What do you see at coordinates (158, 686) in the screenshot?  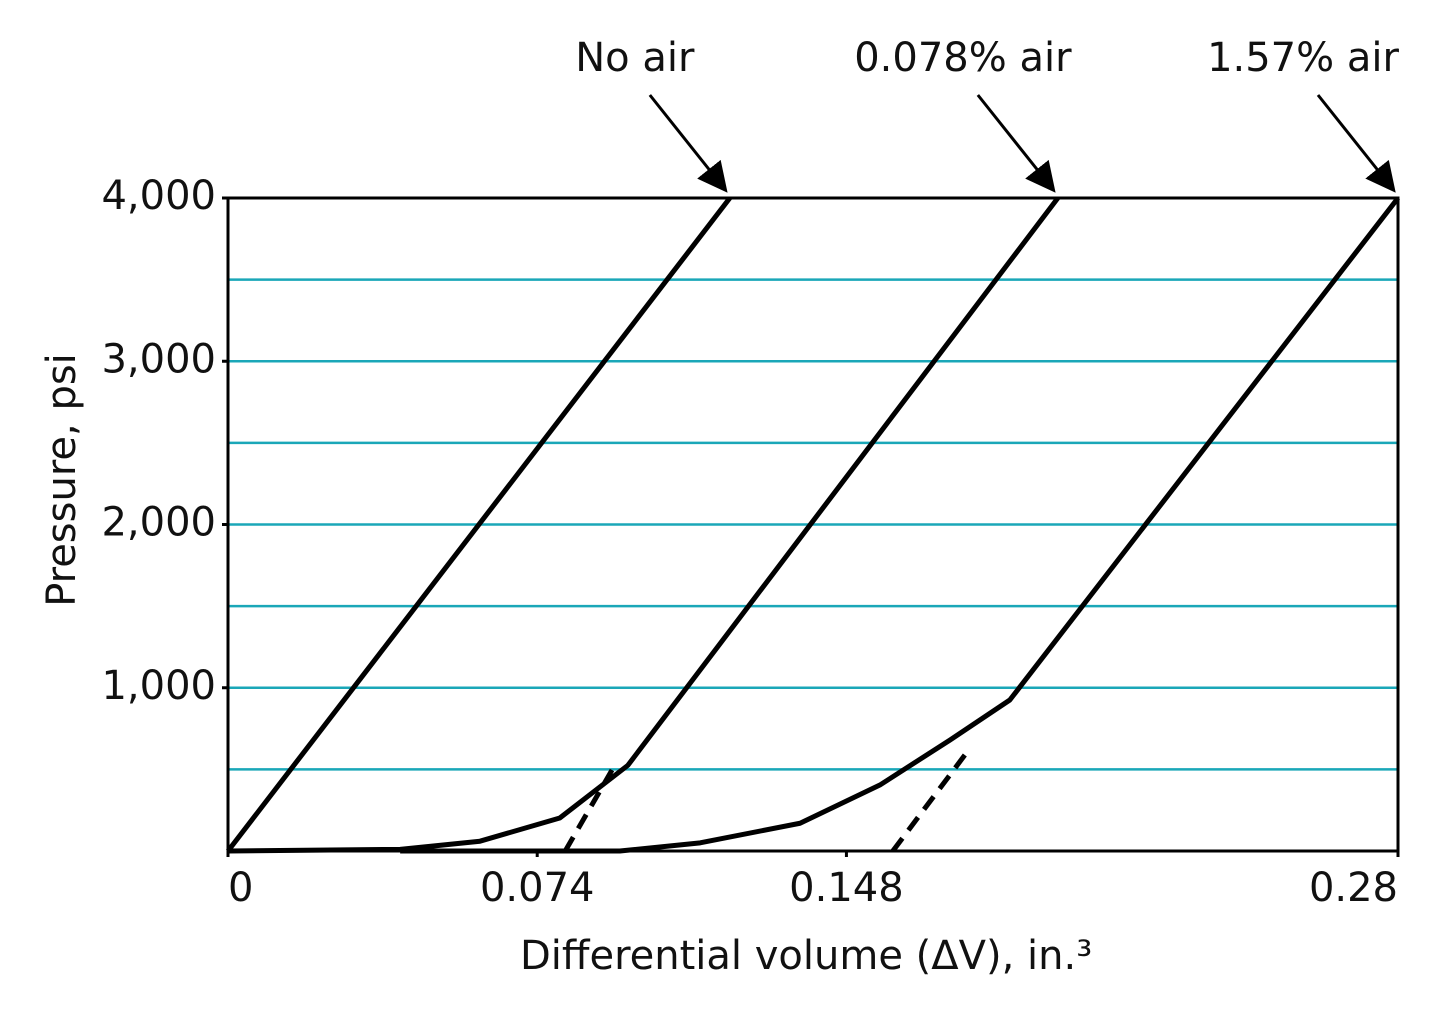 I see `y-tick-label: 1,000` at bounding box center [158, 686].